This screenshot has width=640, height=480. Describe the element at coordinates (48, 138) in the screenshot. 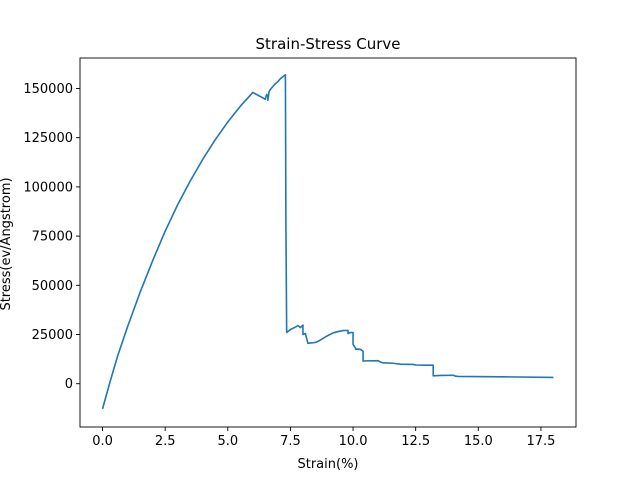

I see `y-tick-label: 125000` at that location.